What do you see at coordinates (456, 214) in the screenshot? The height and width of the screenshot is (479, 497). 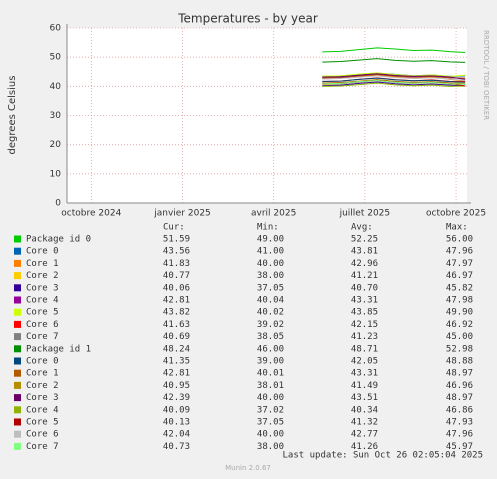 I see `x-tick-label: octobre 2025` at bounding box center [456, 214].